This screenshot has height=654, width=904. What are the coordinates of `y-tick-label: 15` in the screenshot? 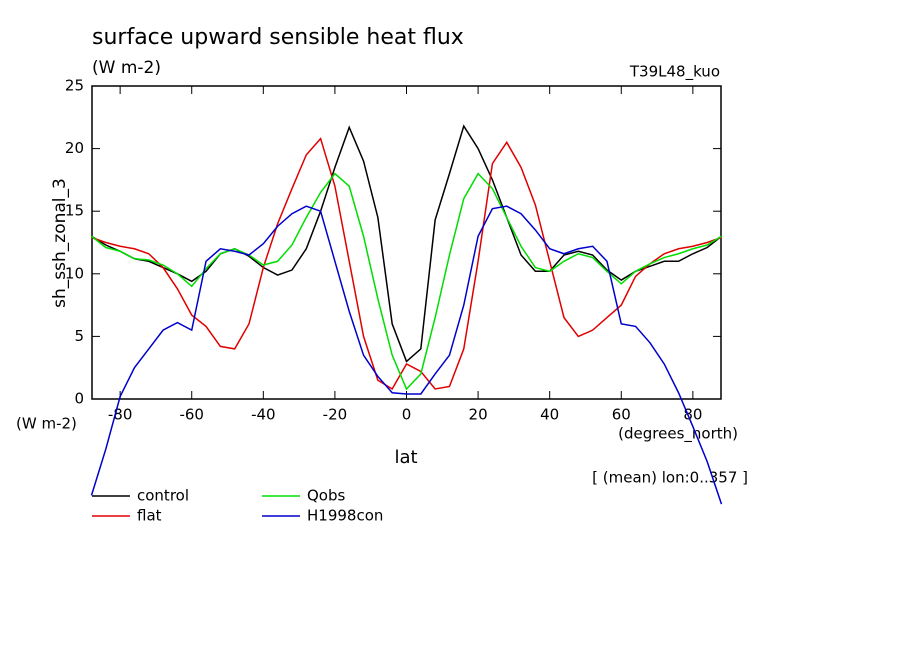 It's located at (74, 211).